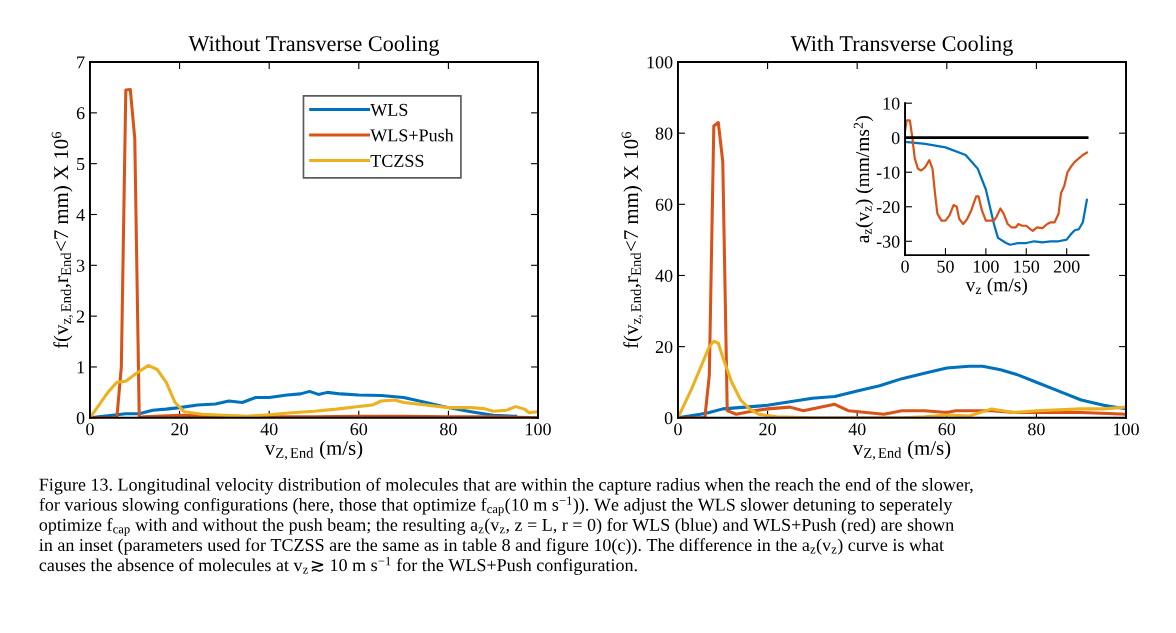  I want to click on y-tick-label: 60, so click(664, 204).